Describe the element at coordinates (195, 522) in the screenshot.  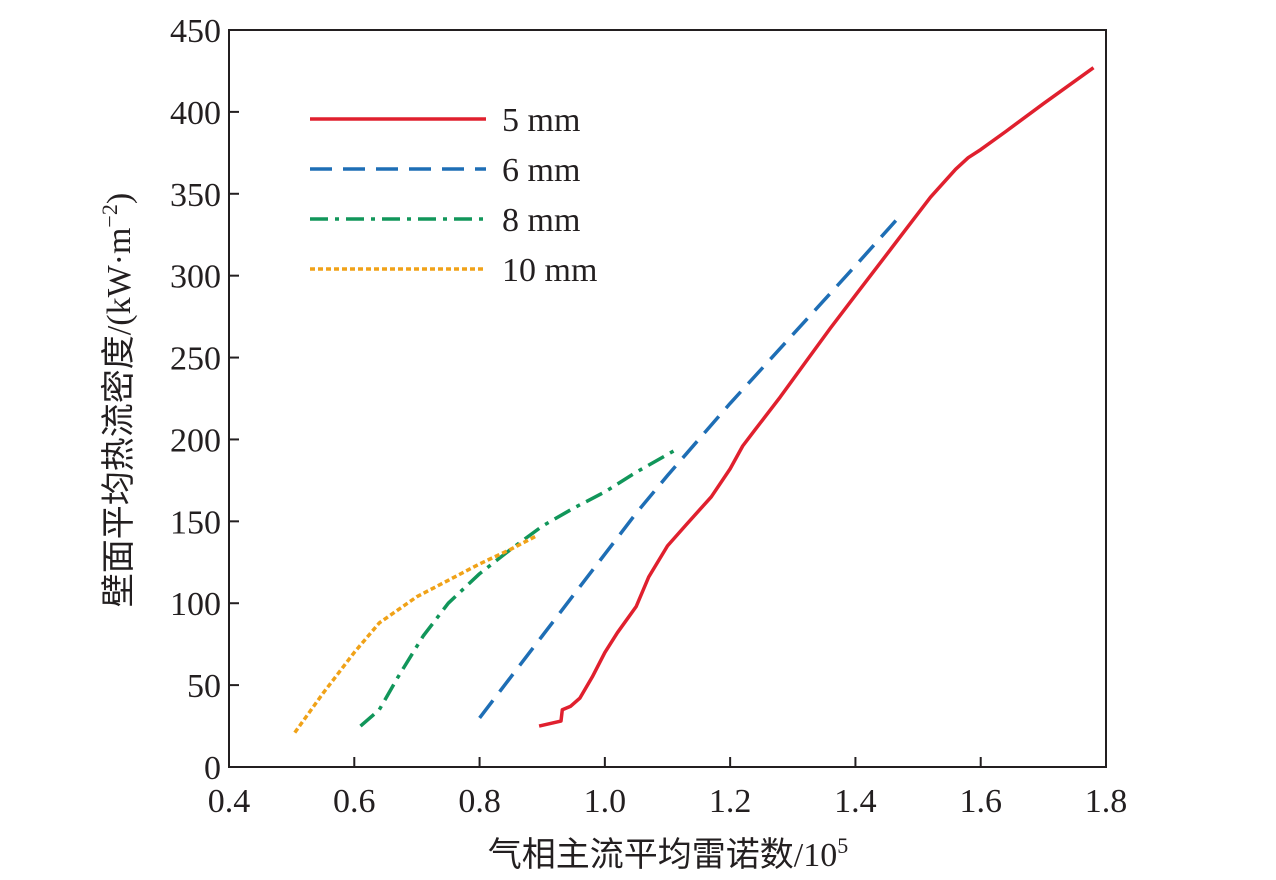
I see `y-tick-label: 150` at that location.